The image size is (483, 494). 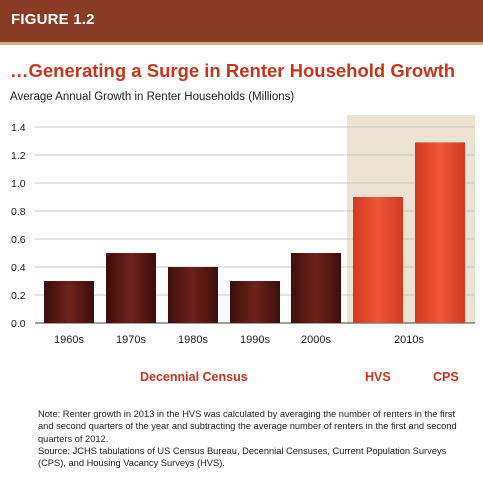 What do you see at coordinates (131, 340) in the screenshot?
I see `x-tick-label: 1970s` at bounding box center [131, 340].